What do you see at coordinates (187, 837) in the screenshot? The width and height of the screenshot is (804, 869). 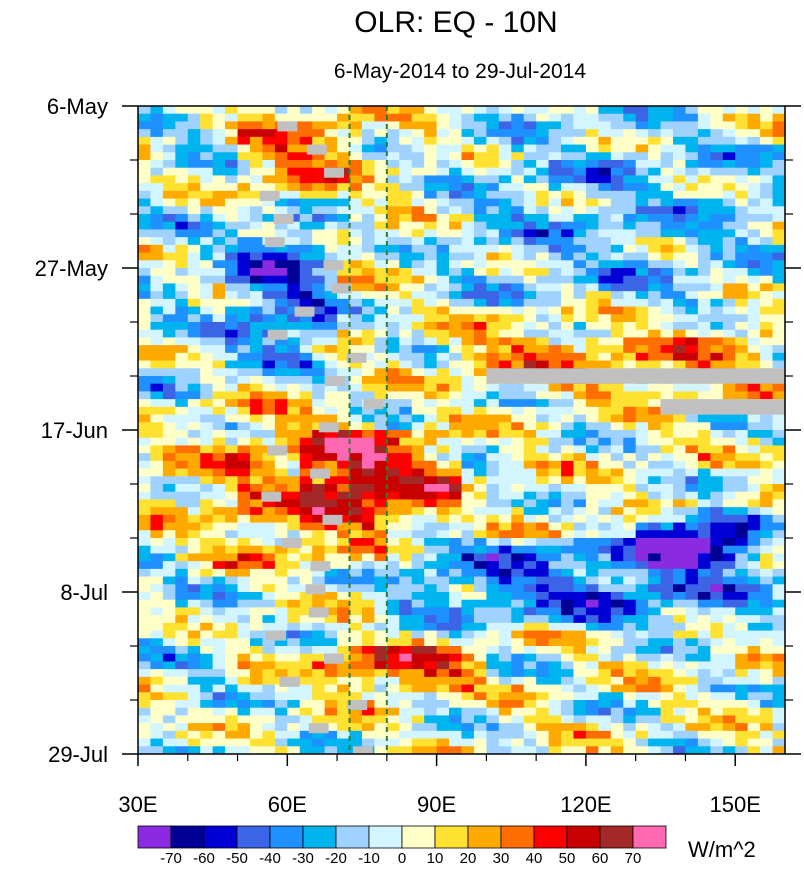 I see `colorbar-swatch` at bounding box center [187, 837].